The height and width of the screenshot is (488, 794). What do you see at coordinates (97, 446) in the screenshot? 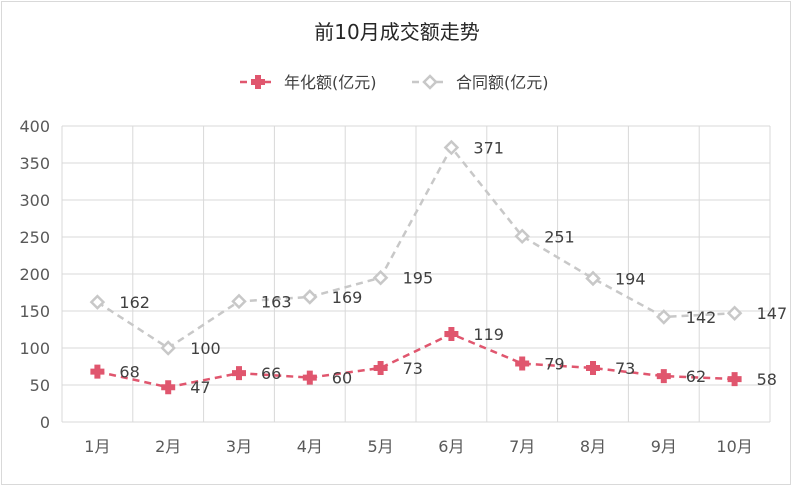
I see `x-tick-label: 1月` at bounding box center [97, 446].